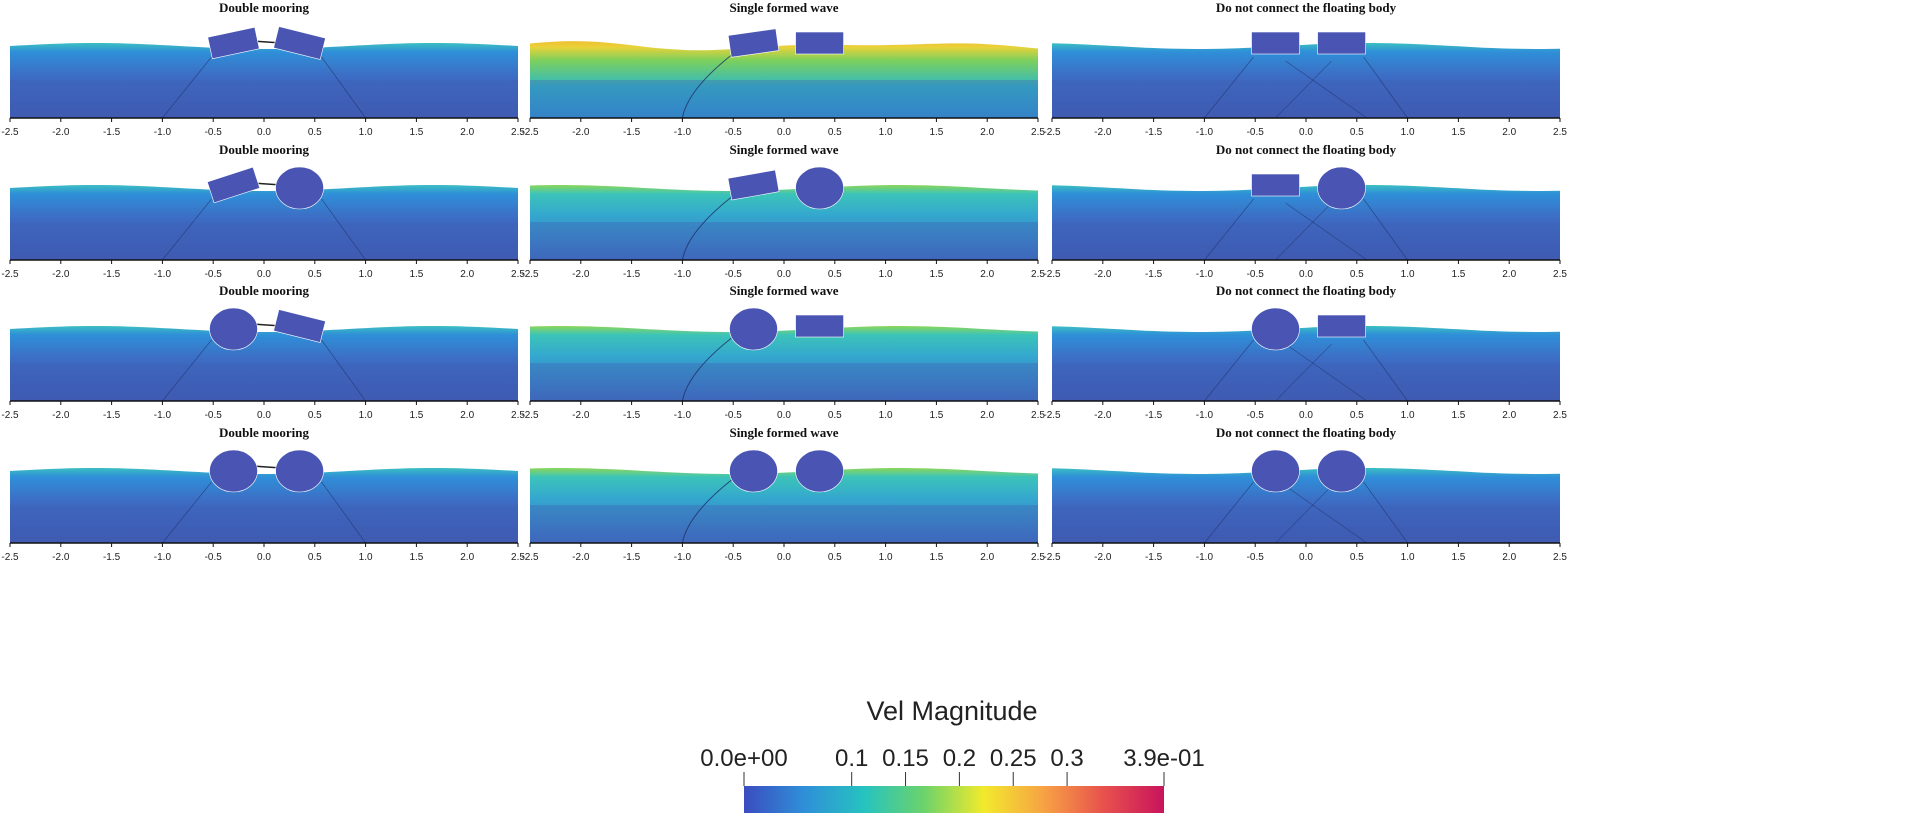 The image size is (1905, 819). Describe the element at coordinates (905, 758) in the screenshot. I see `colorbar-tick-label: 0.15` at that location.